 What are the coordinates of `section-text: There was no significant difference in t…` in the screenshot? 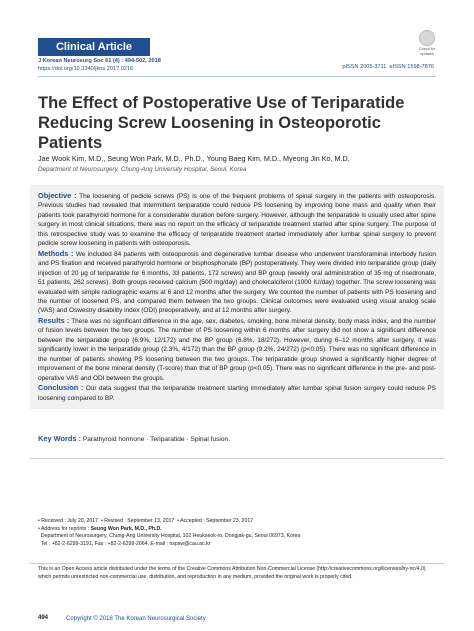 It's located at (237, 349).